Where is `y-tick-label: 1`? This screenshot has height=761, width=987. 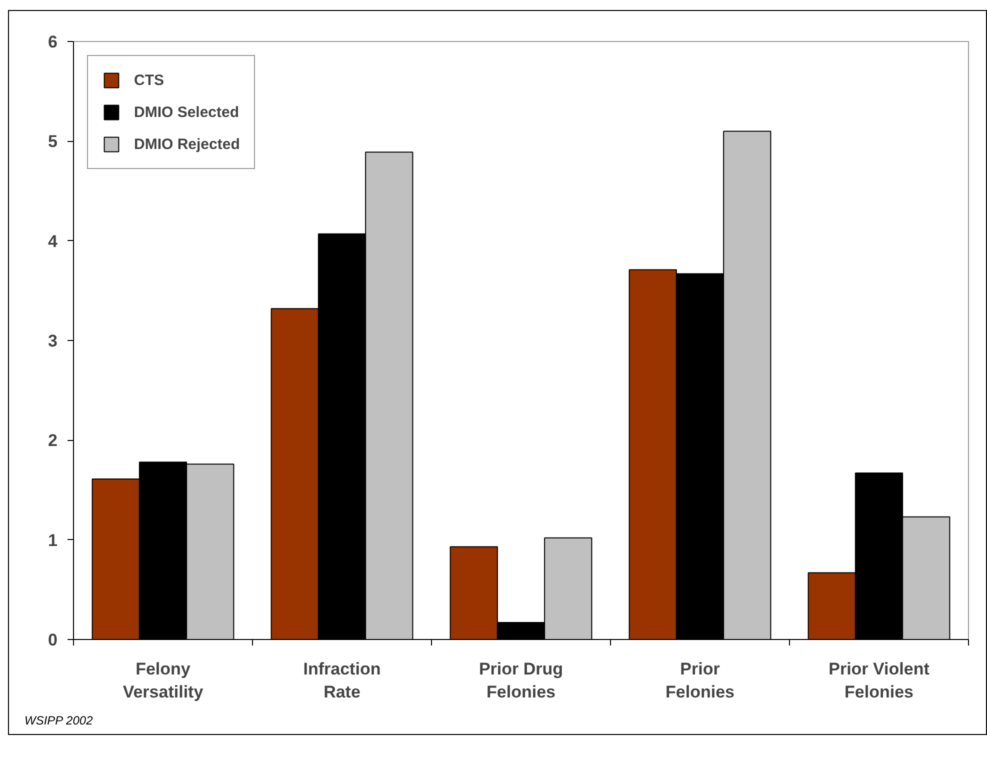
y-tick-label: 1 is located at coordinates (53, 540).